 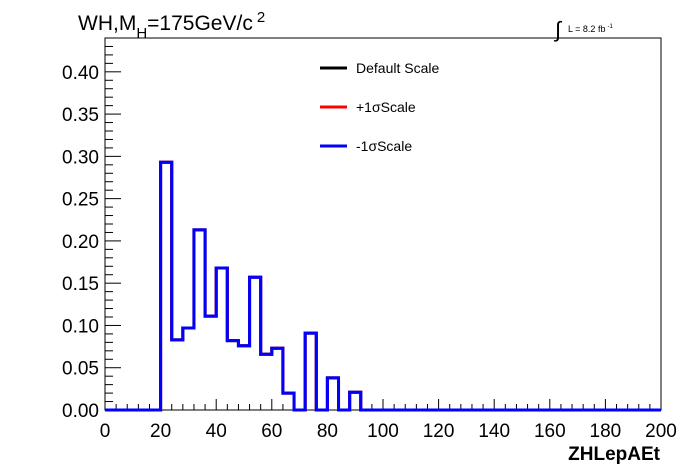 What do you see at coordinates (439, 431) in the screenshot?
I see `x-tick-label: 120` at bounding box center [439, 431].